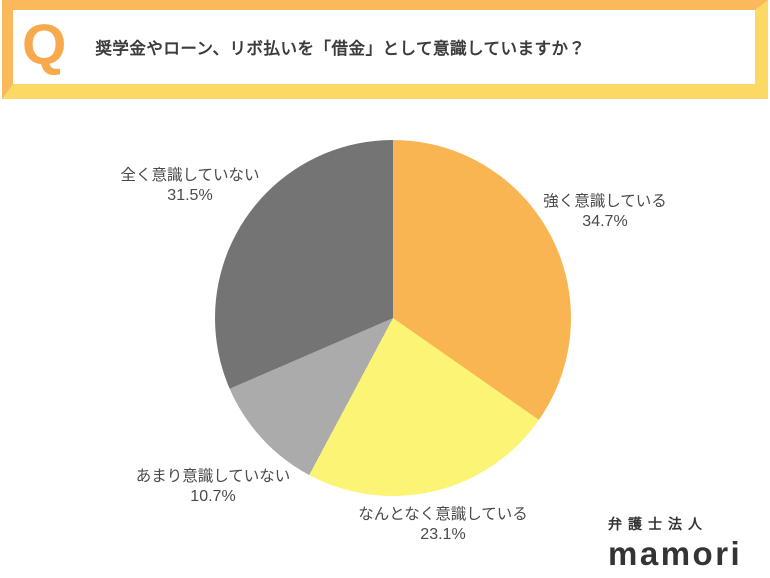 Image resolution: width=770 pixels, height=578 pixels. Describe the element at coordinates (443, 534) in the screenshot. I see `slice-label-pct: 23.1%` at that location.